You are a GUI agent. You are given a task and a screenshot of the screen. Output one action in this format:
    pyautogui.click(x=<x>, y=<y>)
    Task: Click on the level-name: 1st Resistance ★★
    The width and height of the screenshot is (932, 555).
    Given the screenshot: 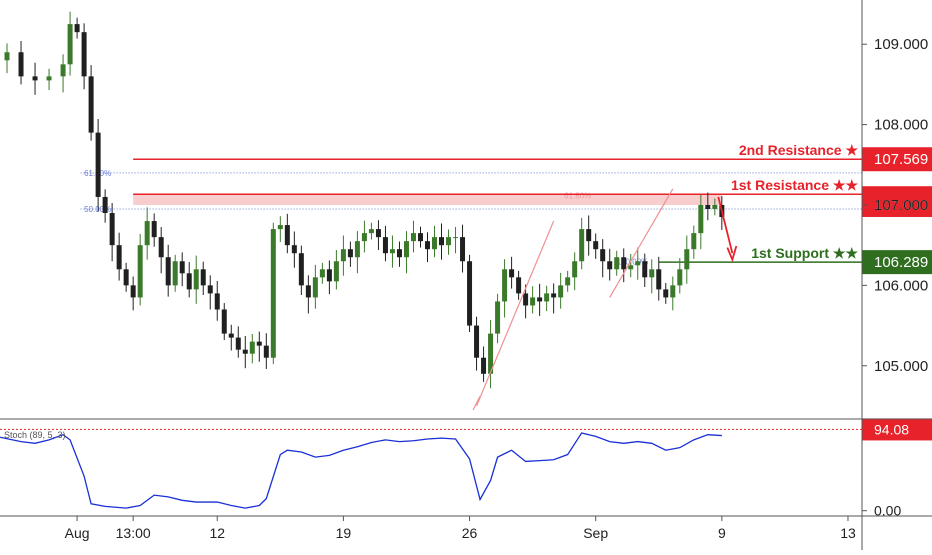 What is the action you would take?
    pyautogui.click(x=794, y=185)
    